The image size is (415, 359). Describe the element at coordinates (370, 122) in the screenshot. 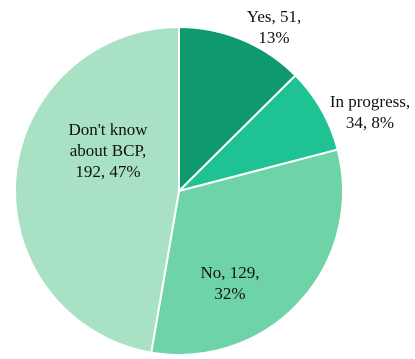

I see `slice-label-line: 34, 8%` at that location.